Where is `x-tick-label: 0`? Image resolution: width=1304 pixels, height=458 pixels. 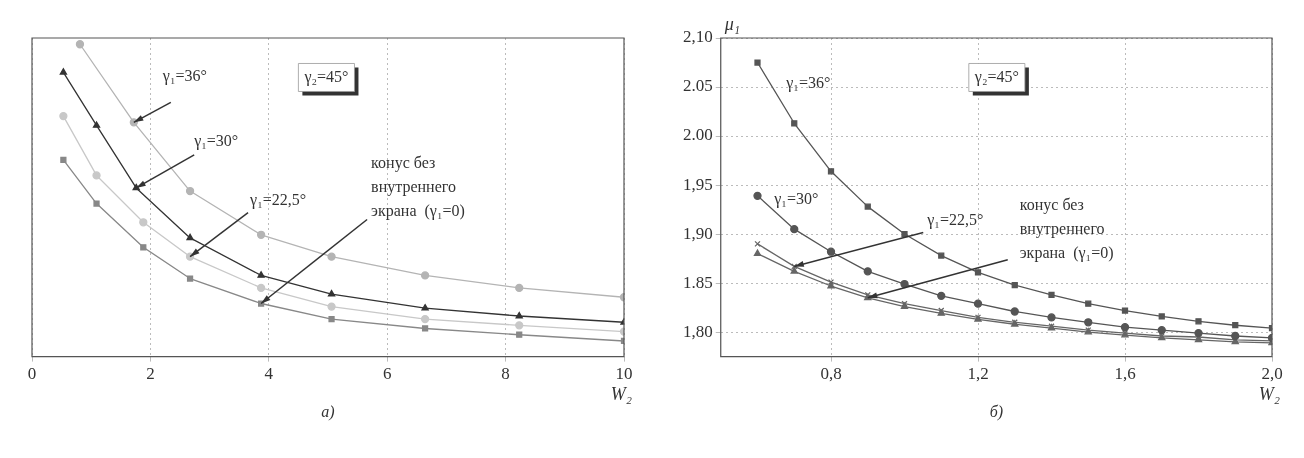 x-tick-label: 0 is located at coordinates (32, 374).